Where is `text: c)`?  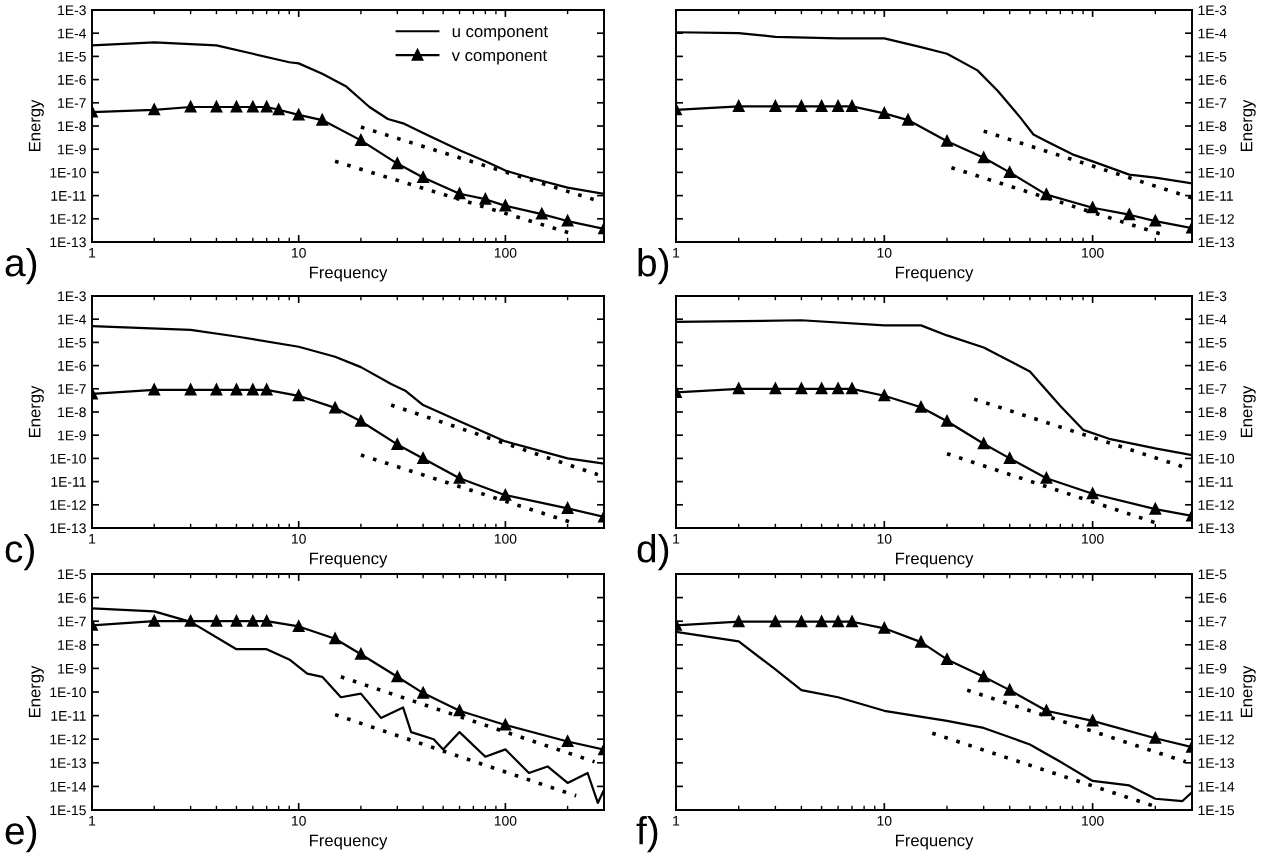 text: c) is located at coordinates (19, 552).